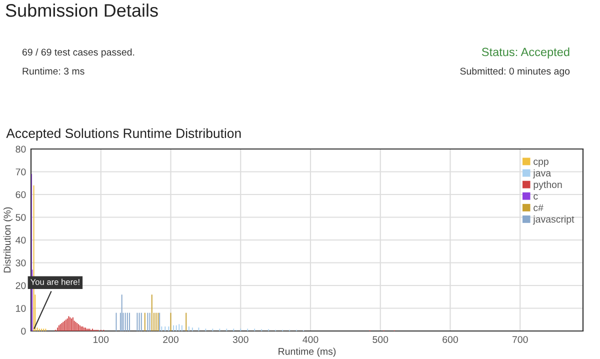  I want to click on x-tick-label: 700, so click(520, 339).